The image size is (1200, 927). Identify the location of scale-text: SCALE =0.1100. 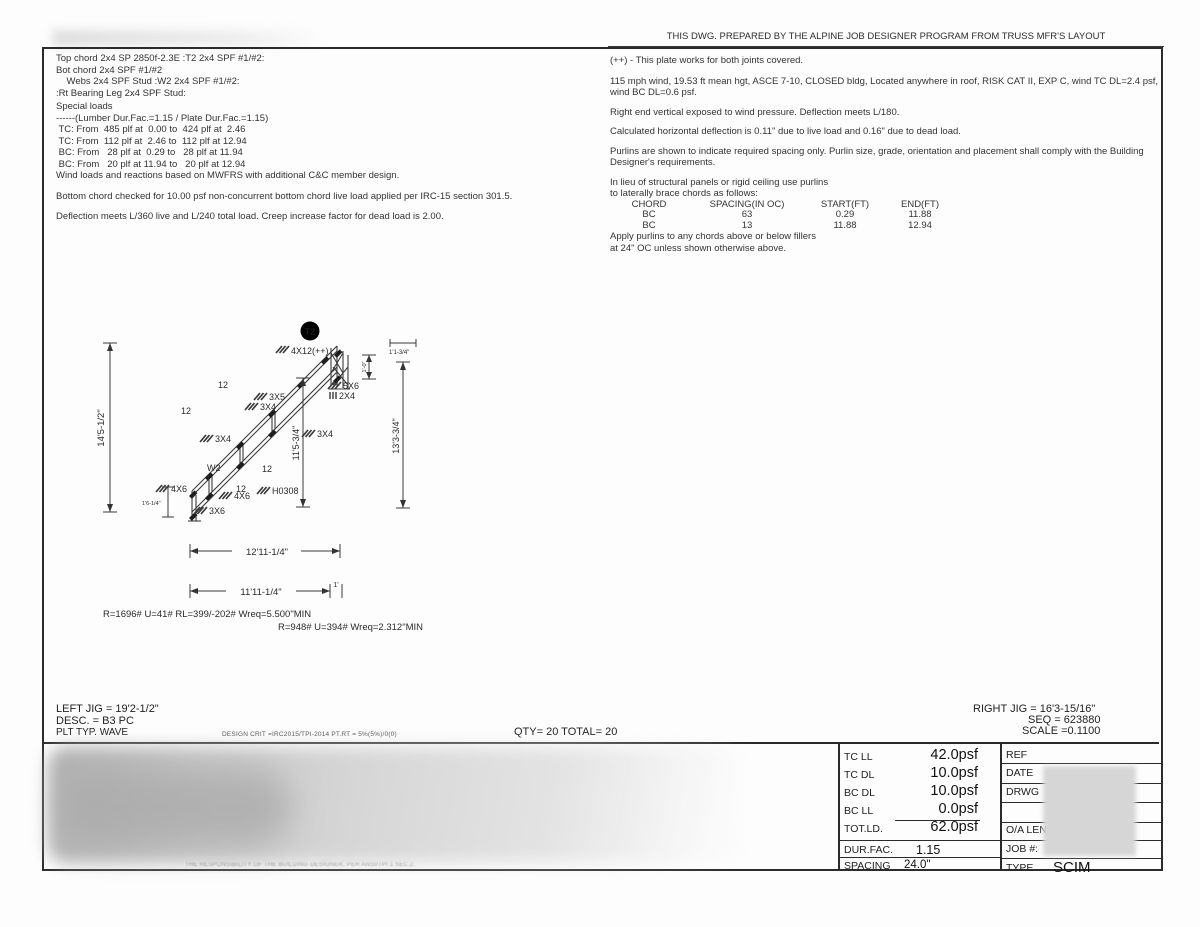
(1061, 731).